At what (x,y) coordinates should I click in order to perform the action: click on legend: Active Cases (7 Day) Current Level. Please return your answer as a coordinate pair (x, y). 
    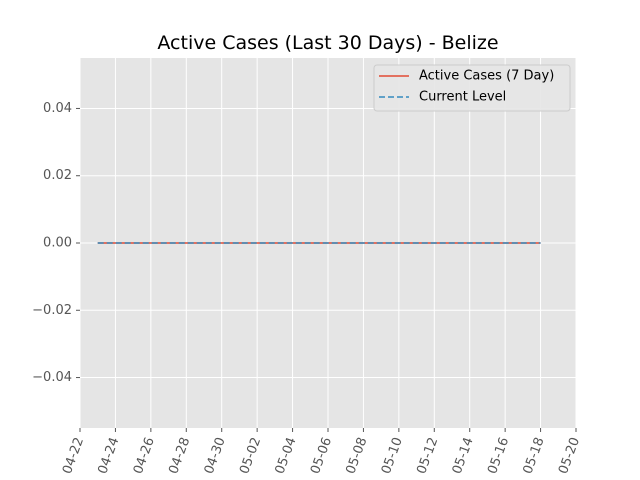
    Looking at the image, I should click on (472, 88).